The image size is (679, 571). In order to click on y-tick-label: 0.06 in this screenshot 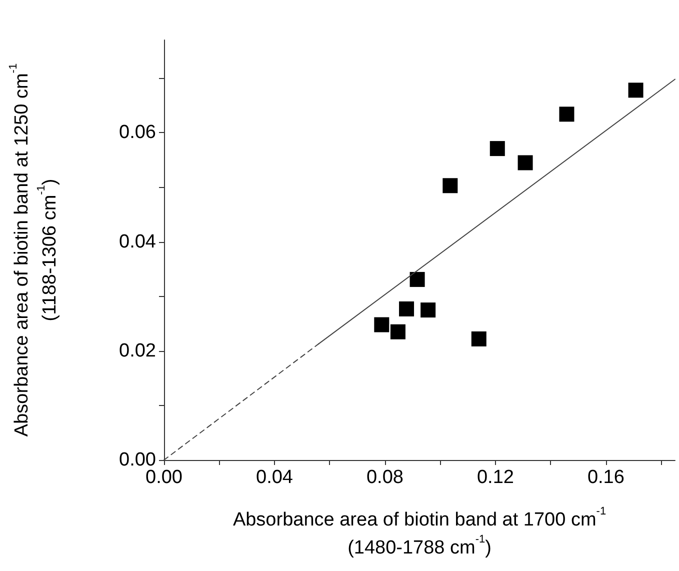, I will do `click(137, 133)`.